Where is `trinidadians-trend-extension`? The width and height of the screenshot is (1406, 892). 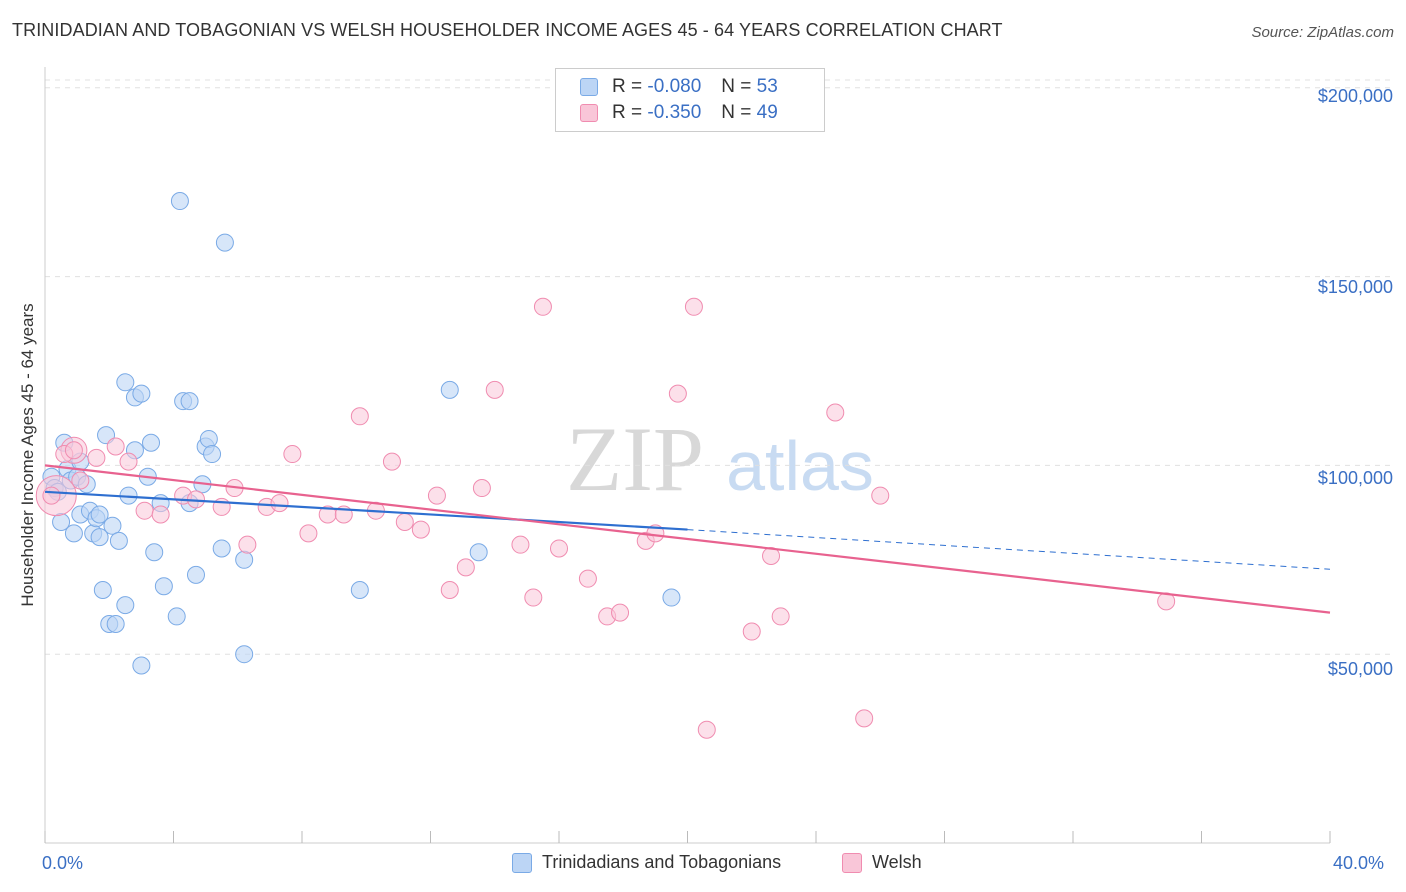
trinidadians-trend-extension is located at coordinates (1009, 549).